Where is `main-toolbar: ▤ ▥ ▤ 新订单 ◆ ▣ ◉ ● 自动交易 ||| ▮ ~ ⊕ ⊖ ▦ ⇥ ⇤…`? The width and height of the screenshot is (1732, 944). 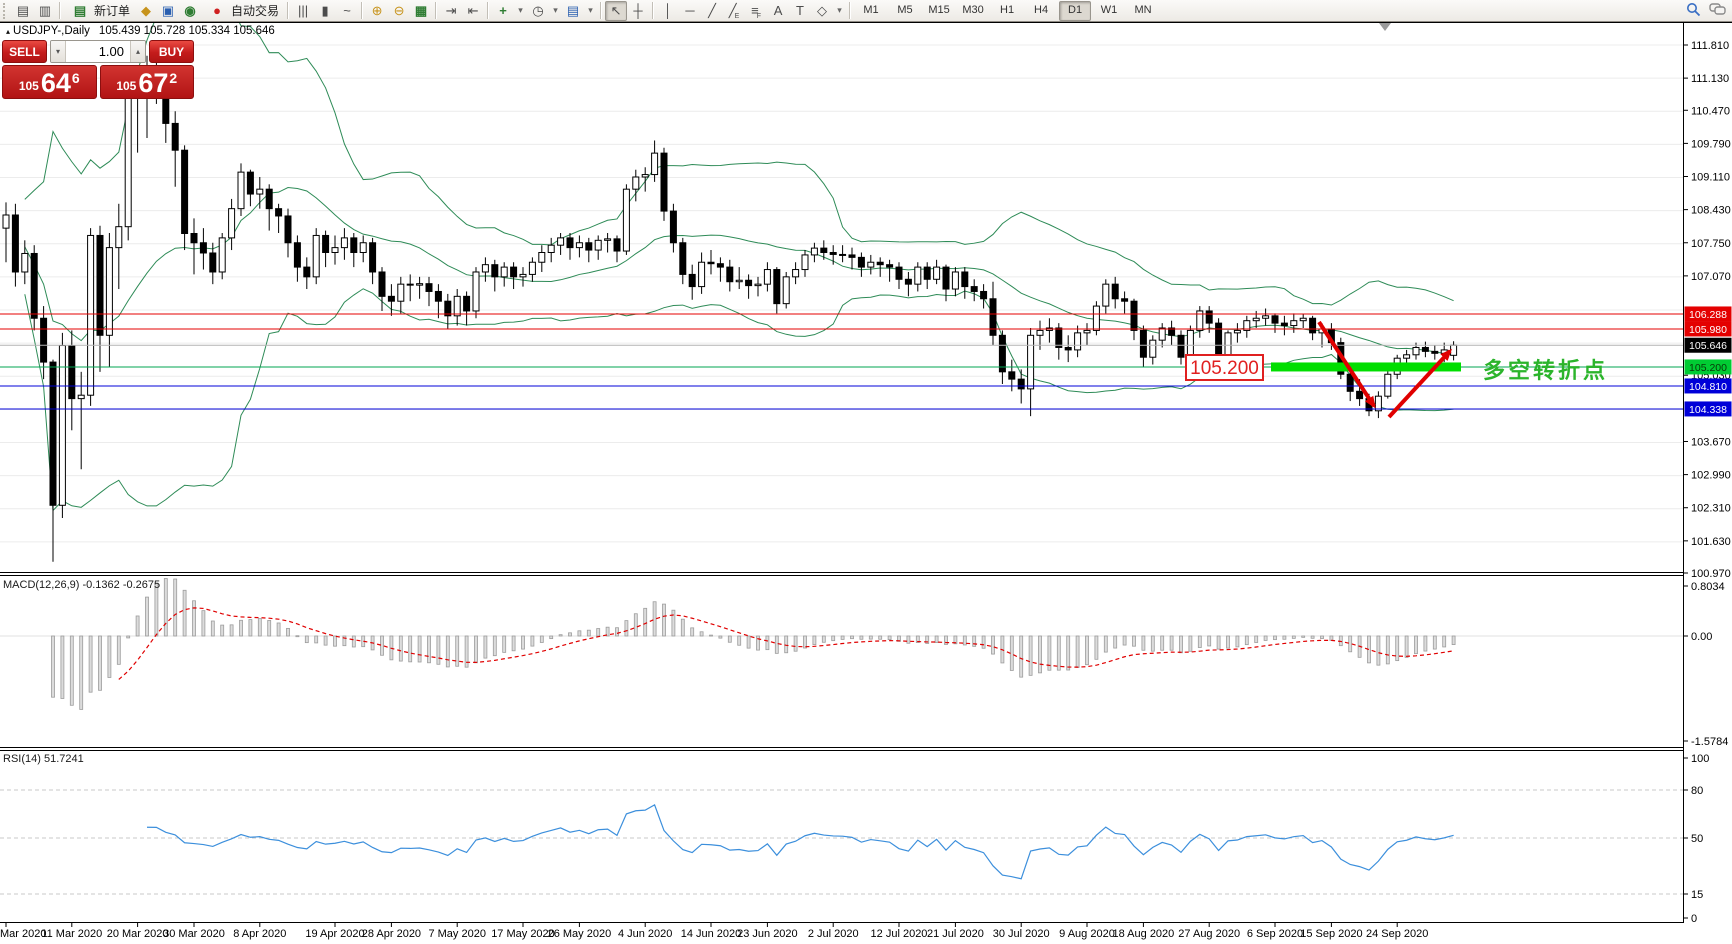 main-toolbar: ▤ ▥ ▤ 新订单 ◆ ▣ ◉ ● 自动交易 ||| ▮ ~ ⊕ ⊖ ▦ ⇥ ⇤… is located at coordinates (866, 11).